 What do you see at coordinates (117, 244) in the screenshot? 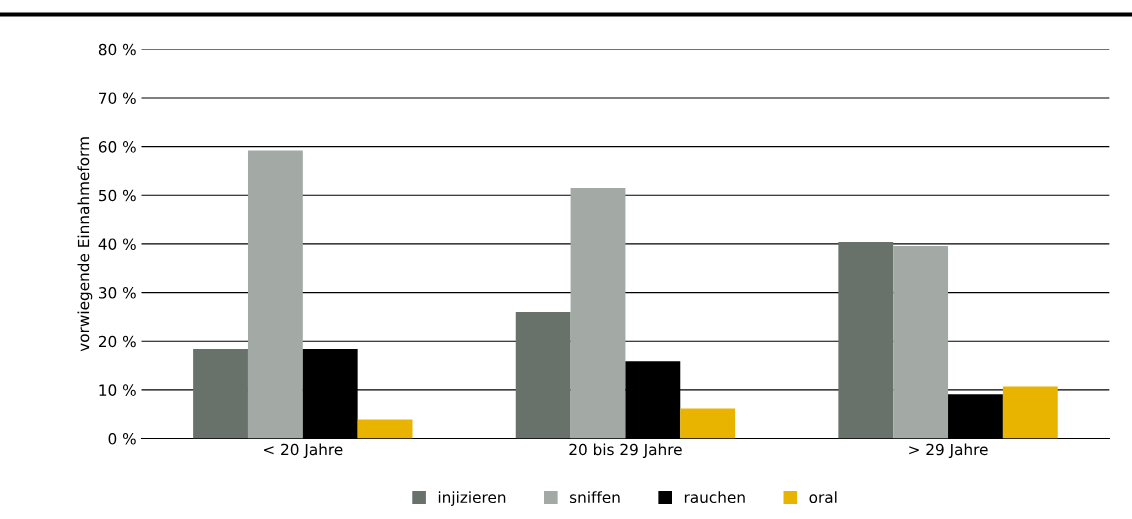
I see `y-tick-label: 40 %` at bounding box center [117, 244].